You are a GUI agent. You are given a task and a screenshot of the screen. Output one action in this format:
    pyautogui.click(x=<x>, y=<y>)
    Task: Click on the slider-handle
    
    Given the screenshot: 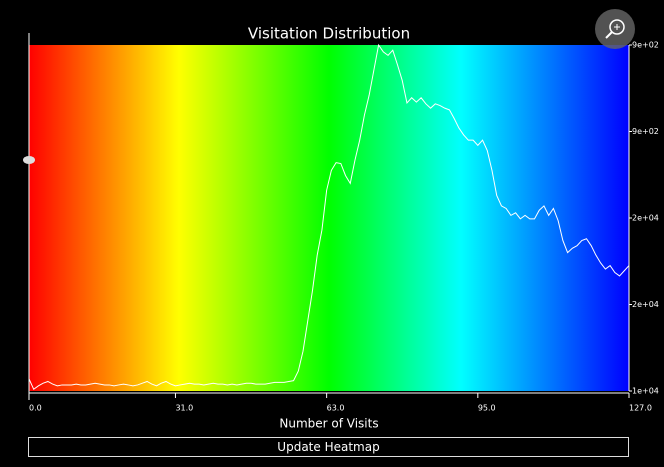 What is the action you would take?
    pyautogui.click(x=29, y=160)
    